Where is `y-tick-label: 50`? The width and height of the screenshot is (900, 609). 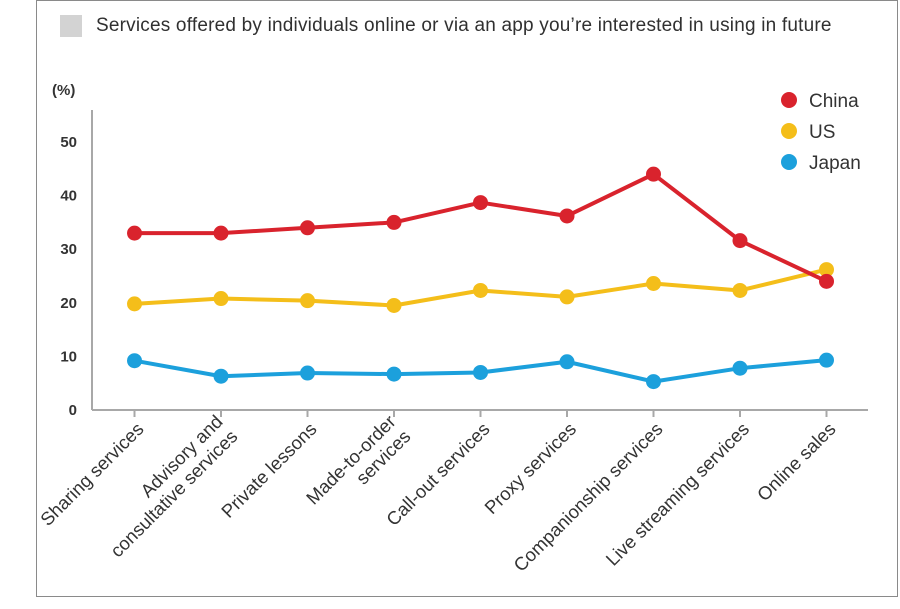 y-tick-label: 50 is located at coordinates (68, 142).